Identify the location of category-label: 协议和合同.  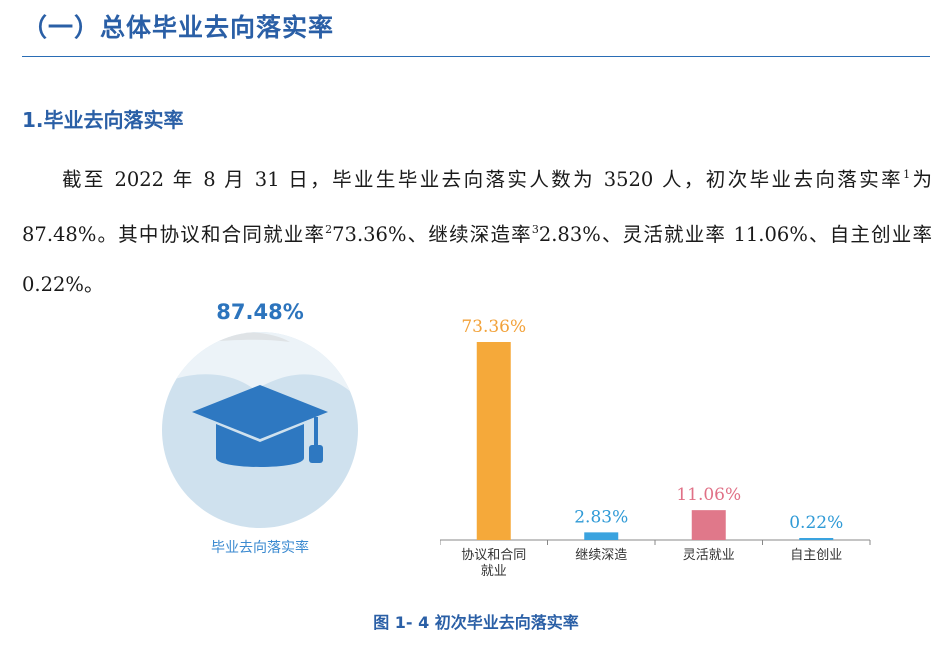
(493, 555).